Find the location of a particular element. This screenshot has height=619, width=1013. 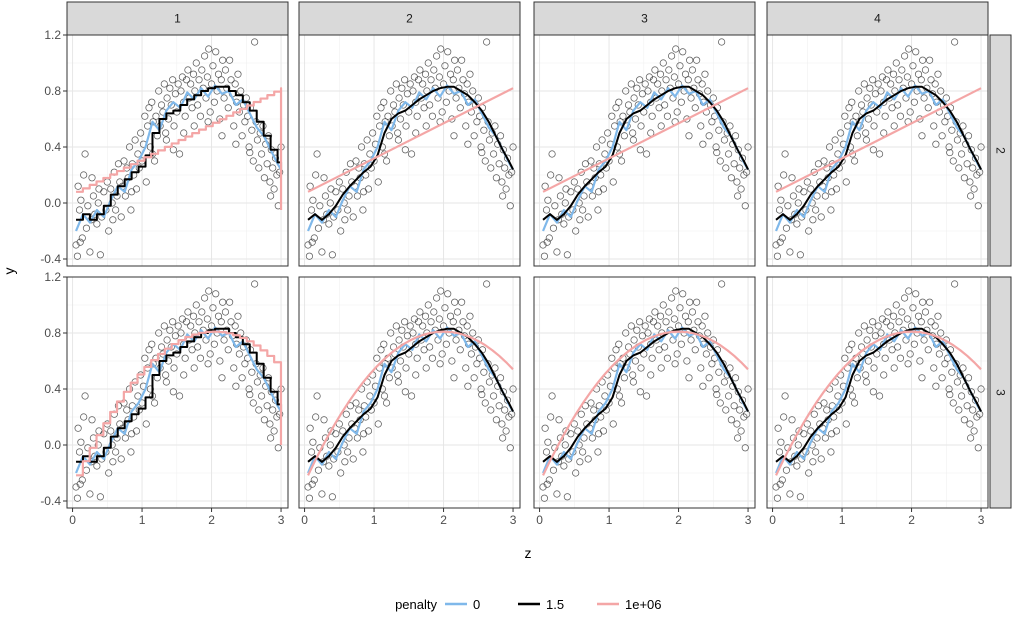

panel-r2-c4 is located at coordinates (877, 150).